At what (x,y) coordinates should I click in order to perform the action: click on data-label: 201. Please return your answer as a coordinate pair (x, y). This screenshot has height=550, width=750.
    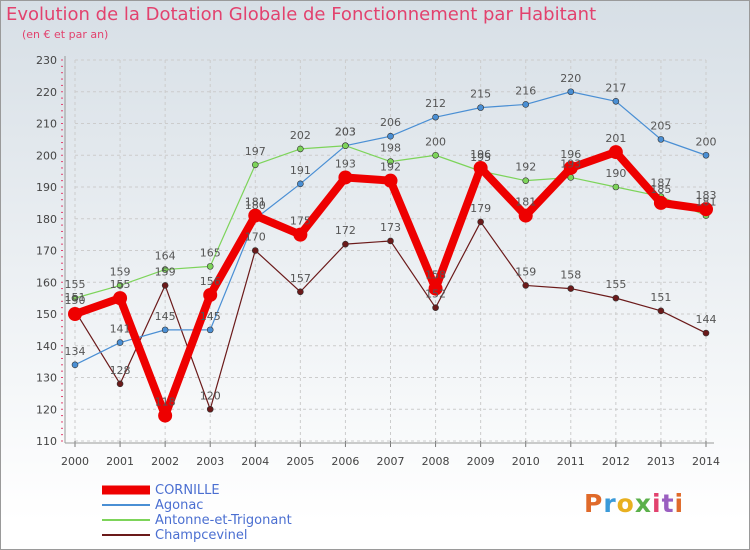
    Looking at the image, I should click on (615, 138).